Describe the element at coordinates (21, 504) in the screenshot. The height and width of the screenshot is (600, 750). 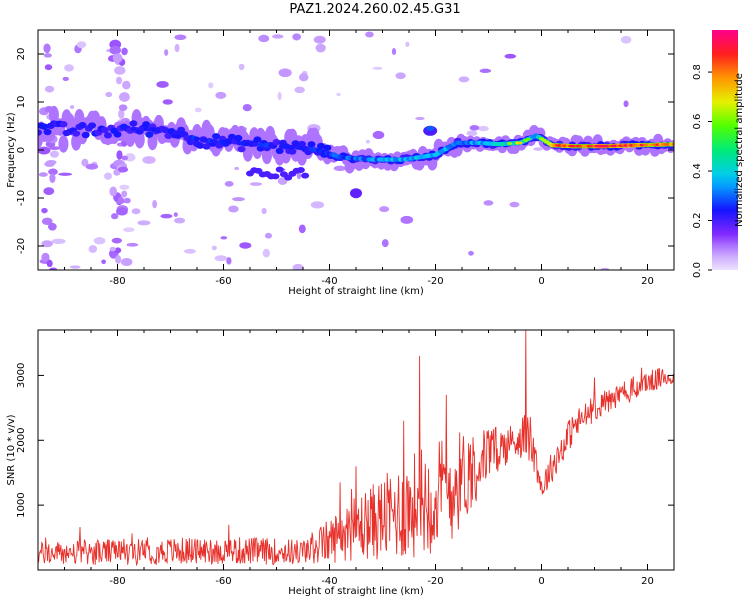
I see `y-tick-label: 1000` at that location.